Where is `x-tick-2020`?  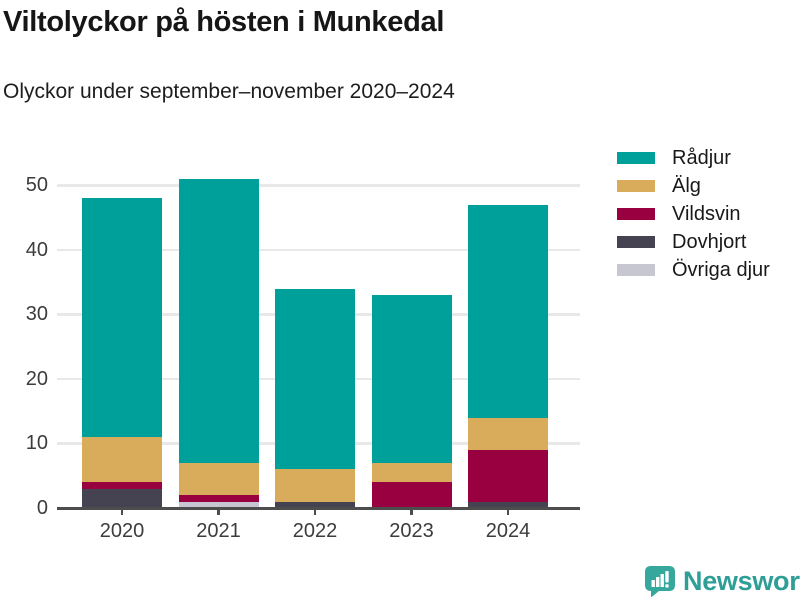
x-tick-2020 is located at coordinates (122, 511).